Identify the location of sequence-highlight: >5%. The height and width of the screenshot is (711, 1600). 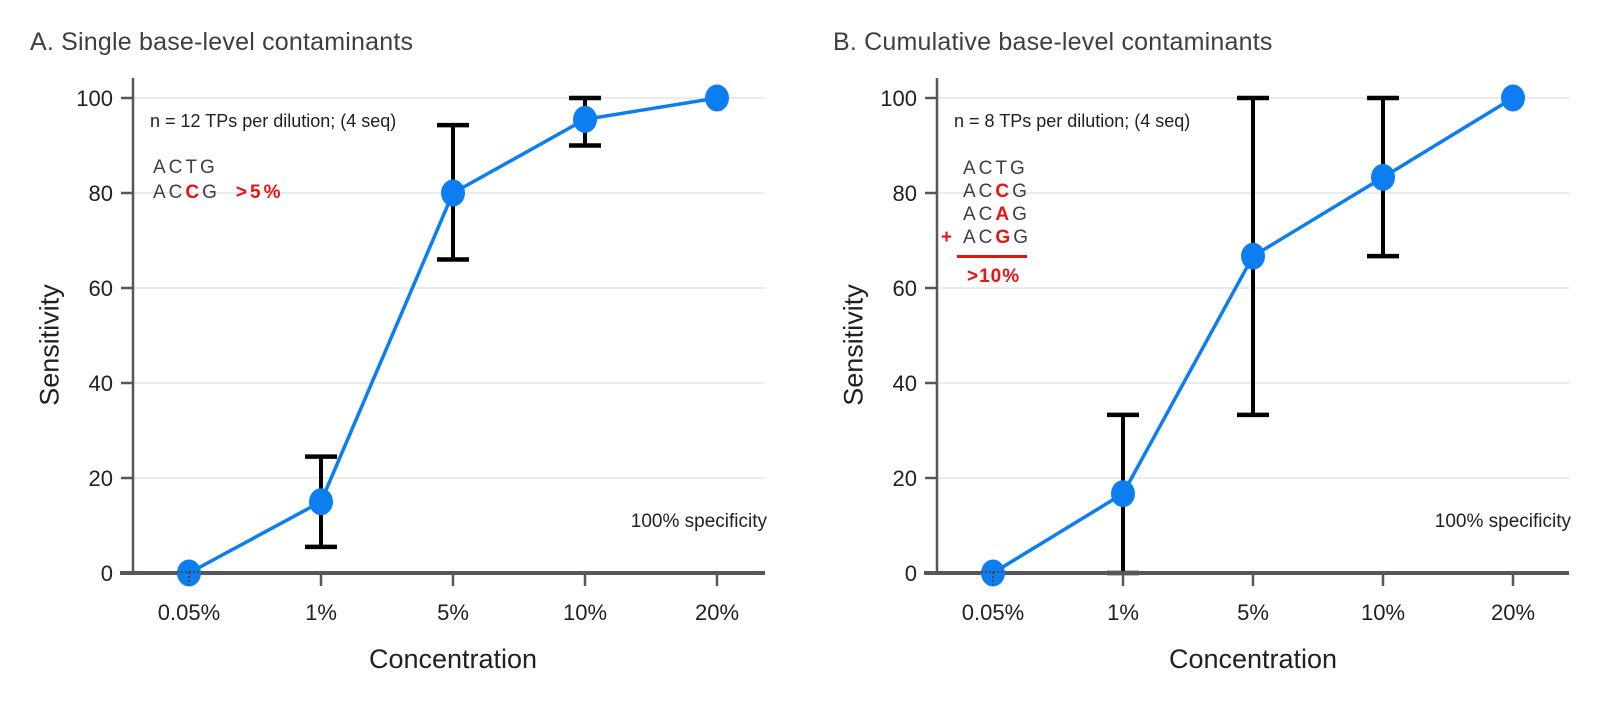
(259, 192).